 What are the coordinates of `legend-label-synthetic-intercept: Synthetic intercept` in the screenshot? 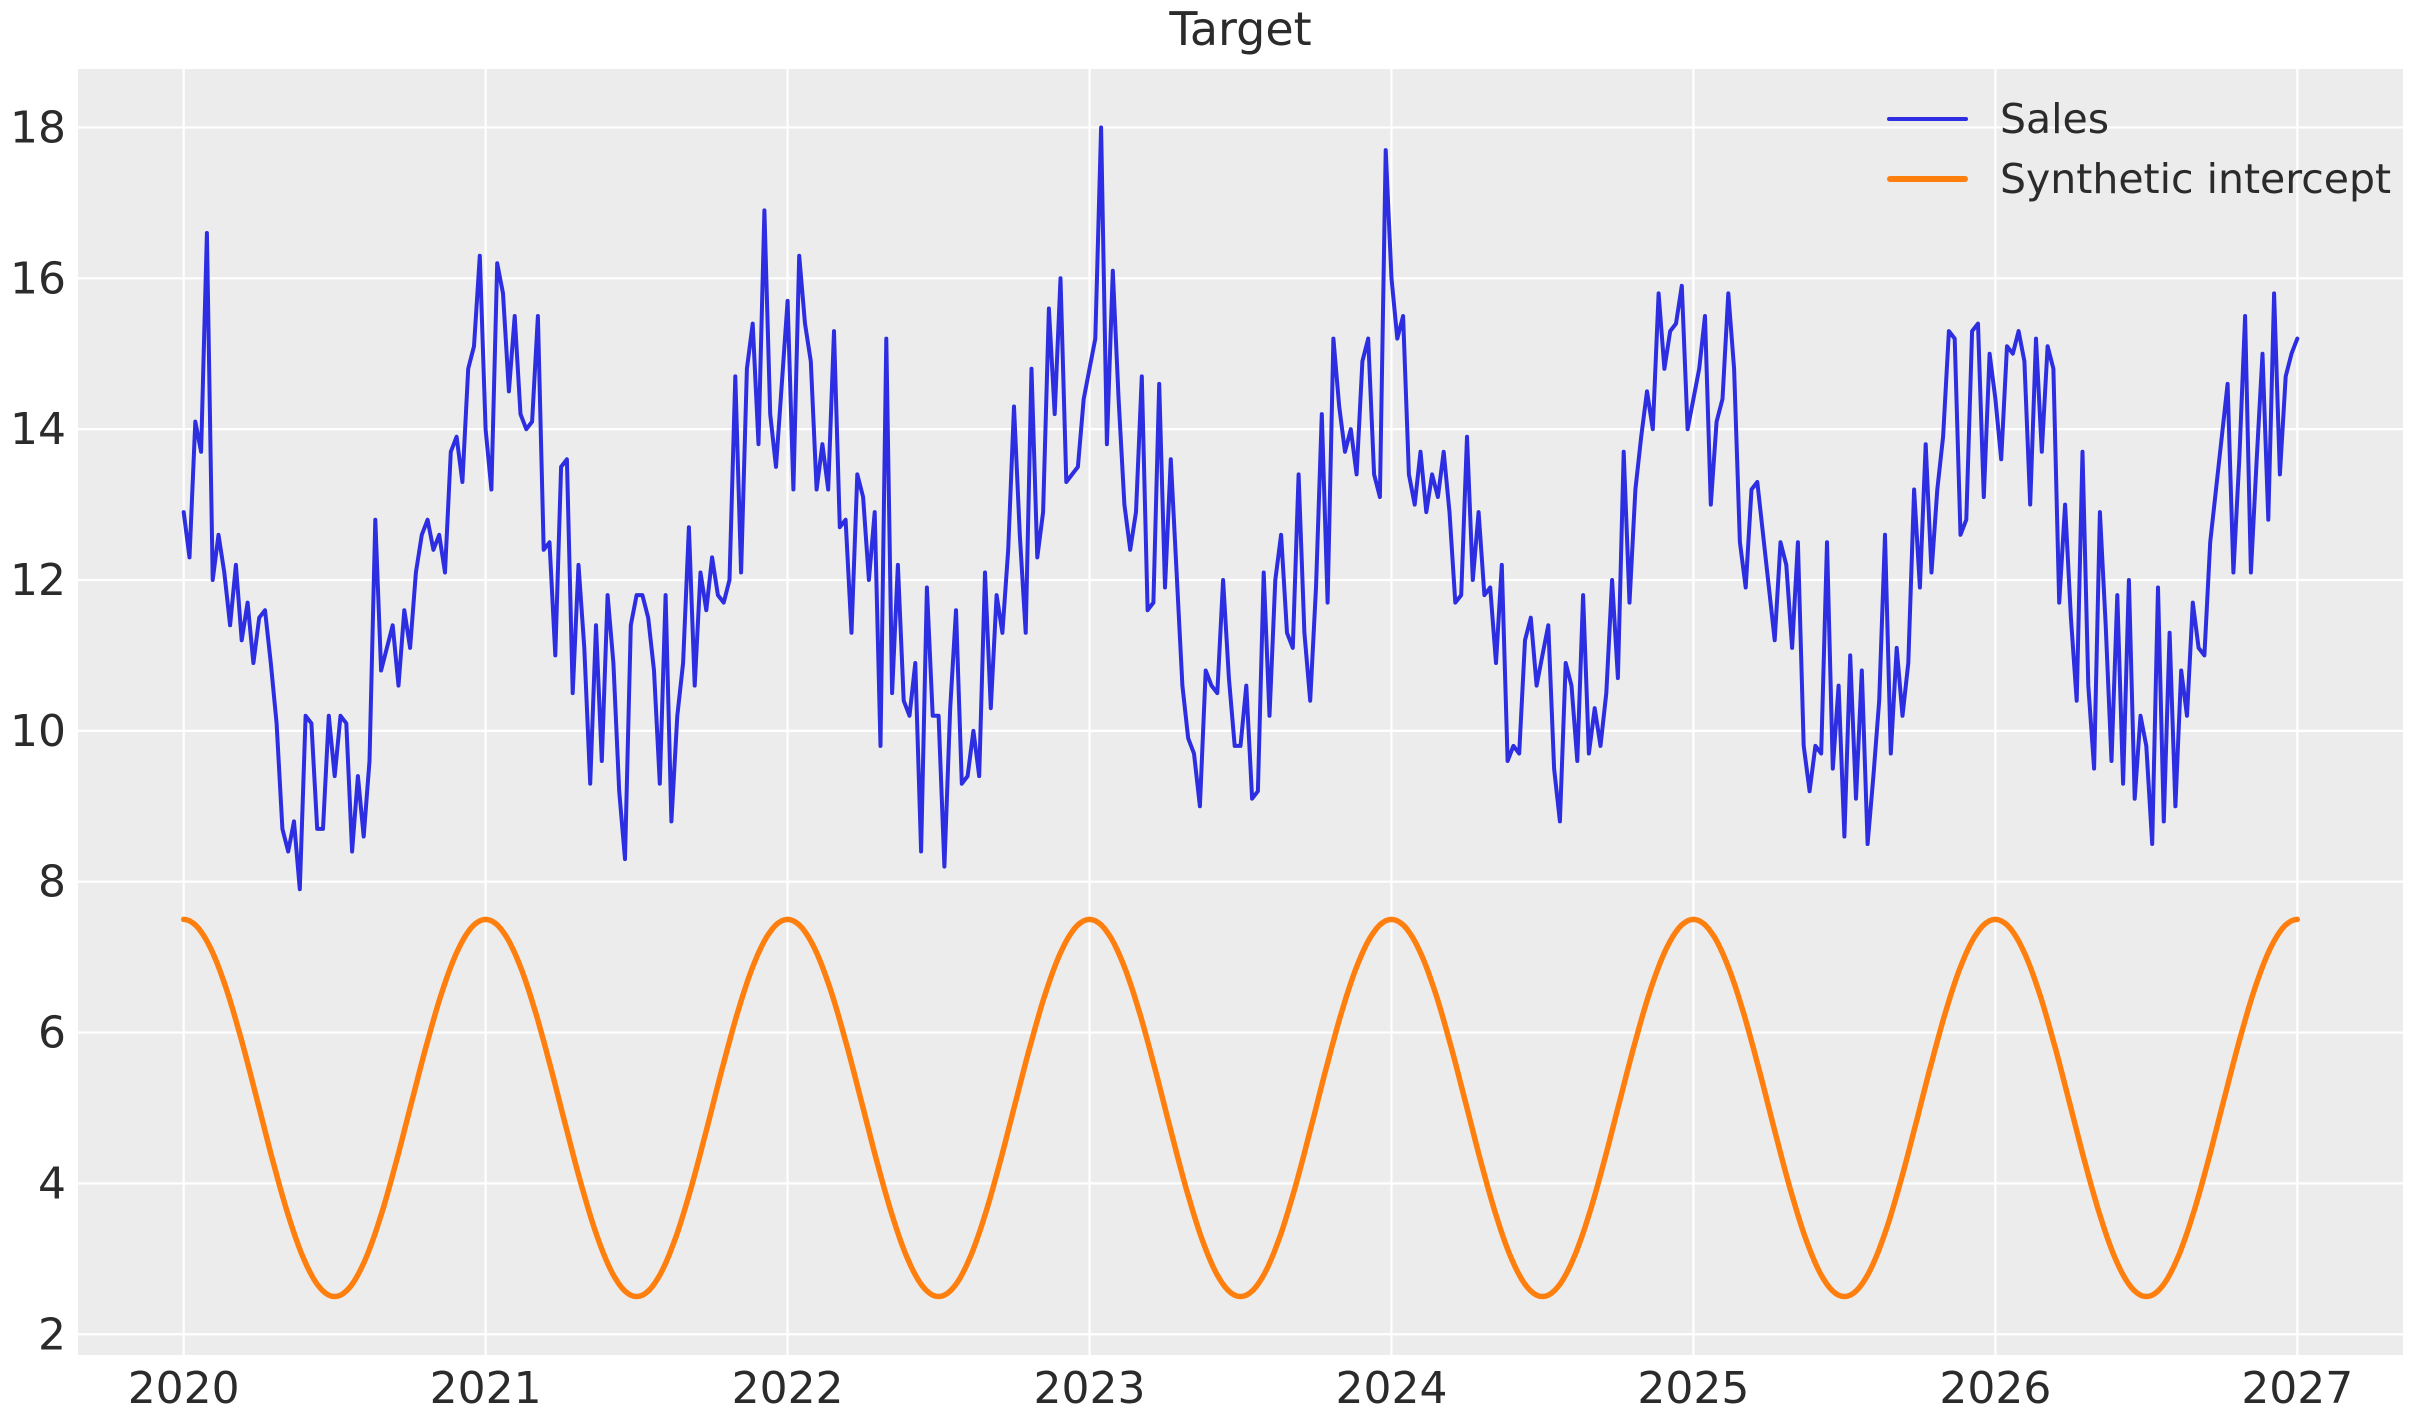 It's located at (2196, 179).